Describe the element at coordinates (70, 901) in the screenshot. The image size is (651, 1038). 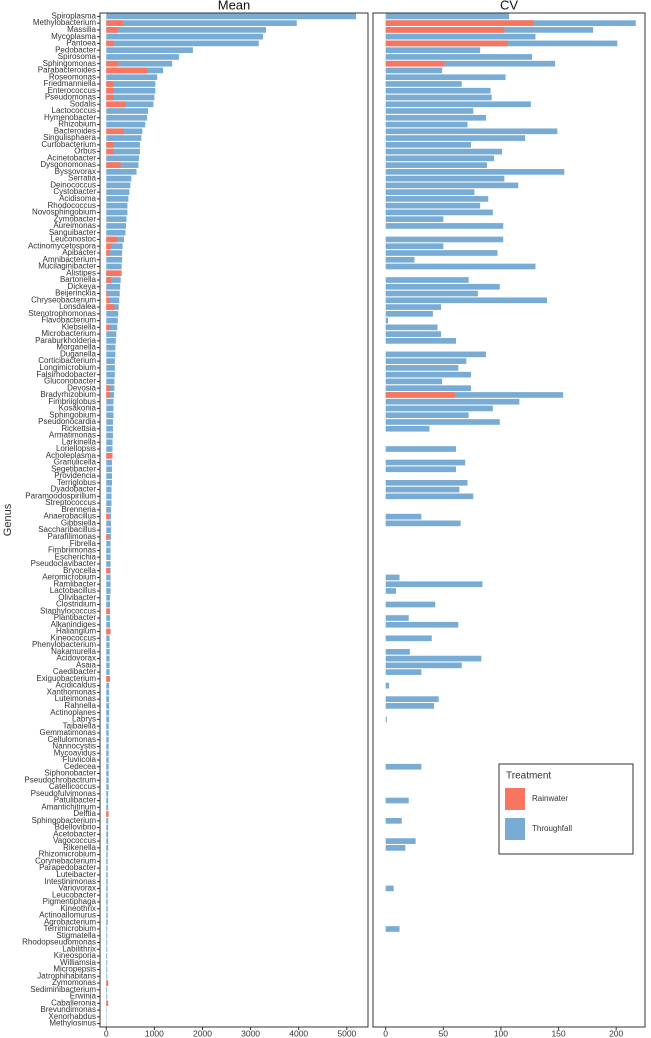
I see `y-tick-label: Pigmentiphaga` at that location.